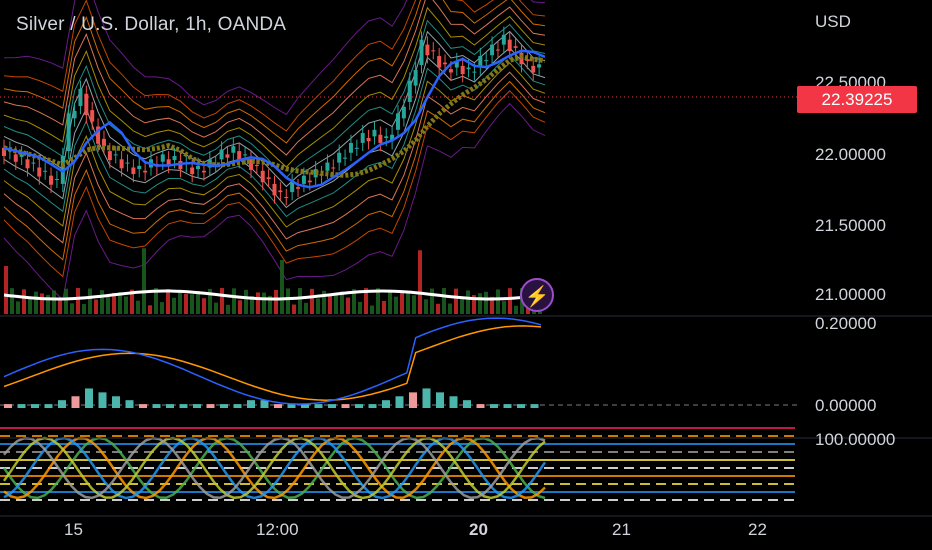 The width and height of the screenshot is (932, 550). Describe the element at coordinates (537, 295) in the screenshot. I see `lightning-icon: ⚡` at that location.